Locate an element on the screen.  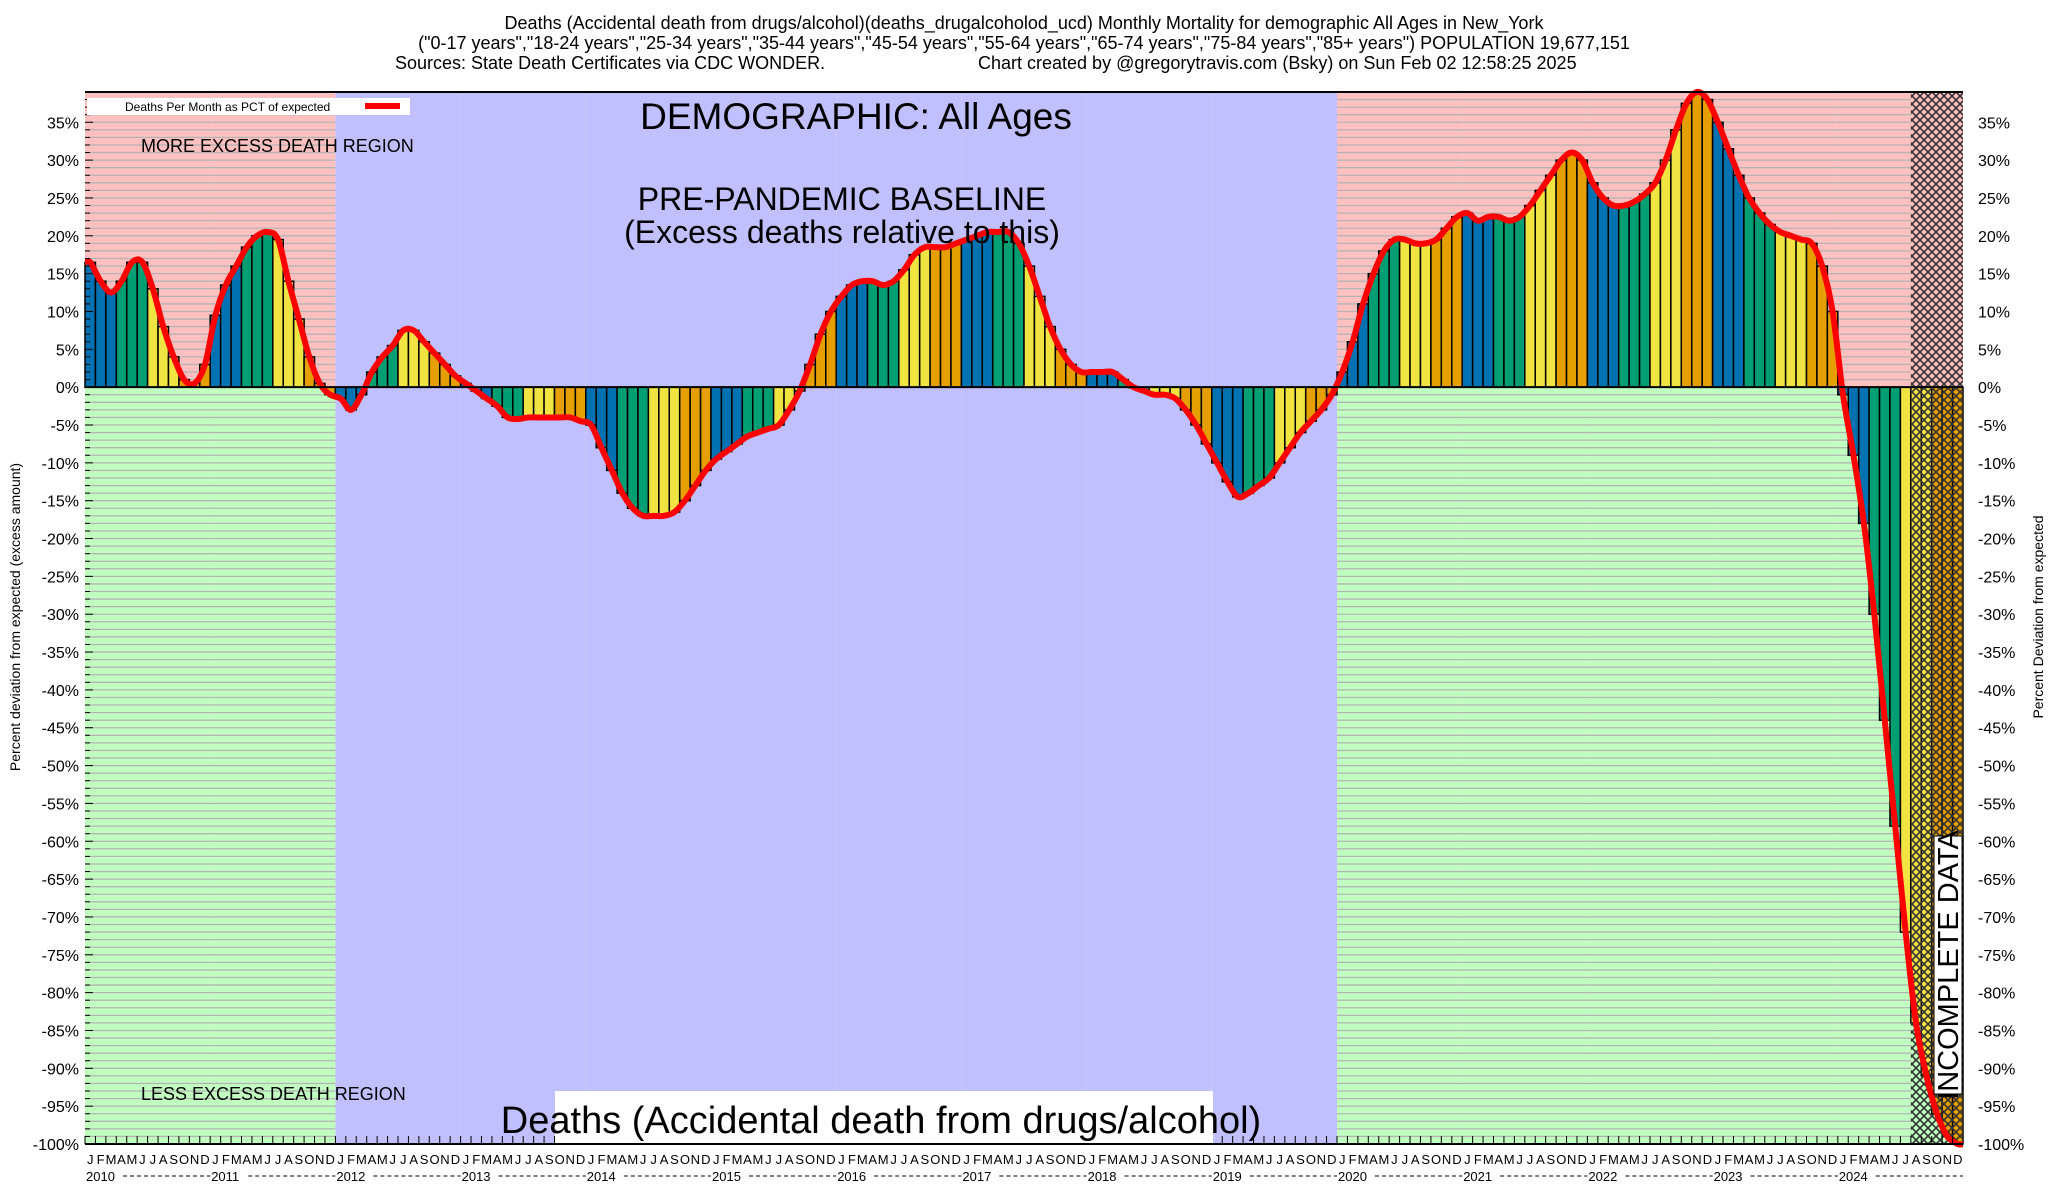
baseline-sublabel: (Excess deaths relative to this) is located at coordinates (842, 232).